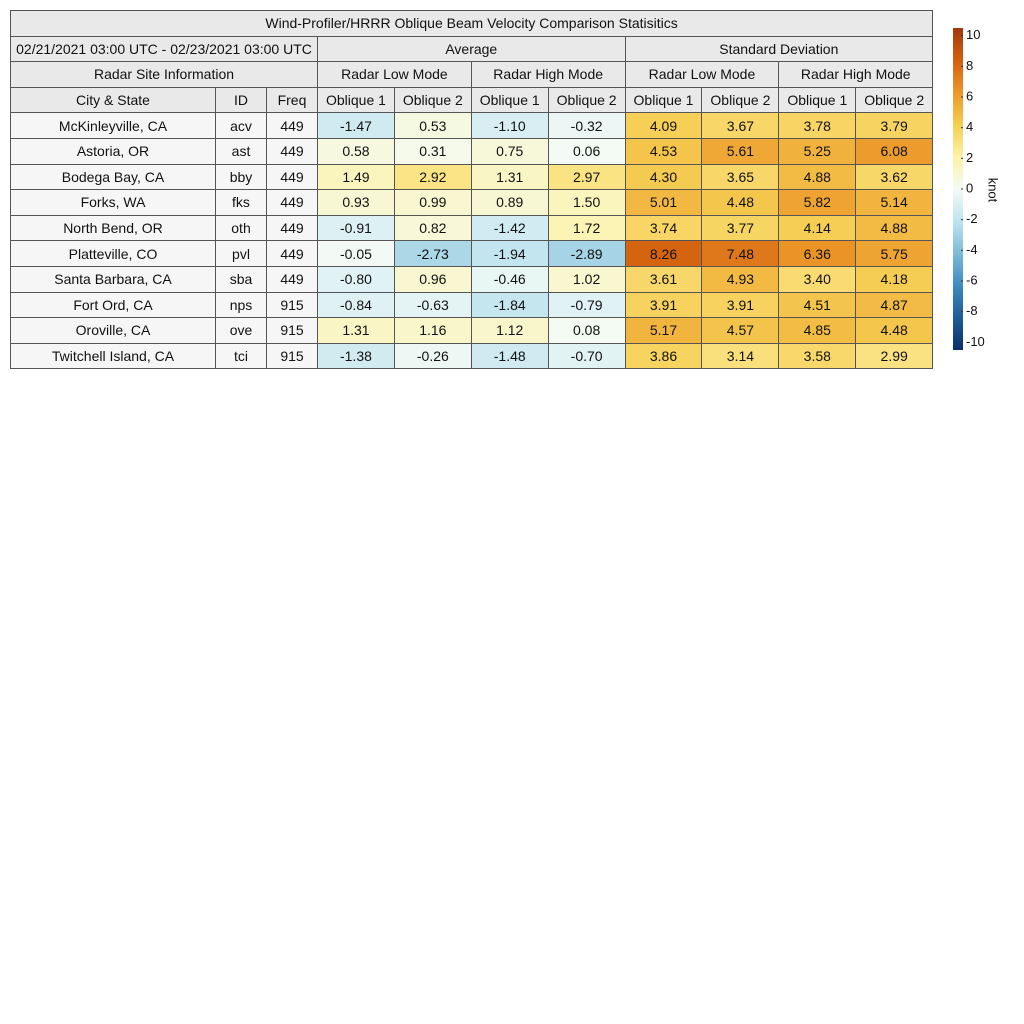 The width and height of the screenshot is (1024, 1024). What do you see at coordinates (356, 279) in the screenshot?
I see `value-cell: -0.80` at bounding box center [356, 279].